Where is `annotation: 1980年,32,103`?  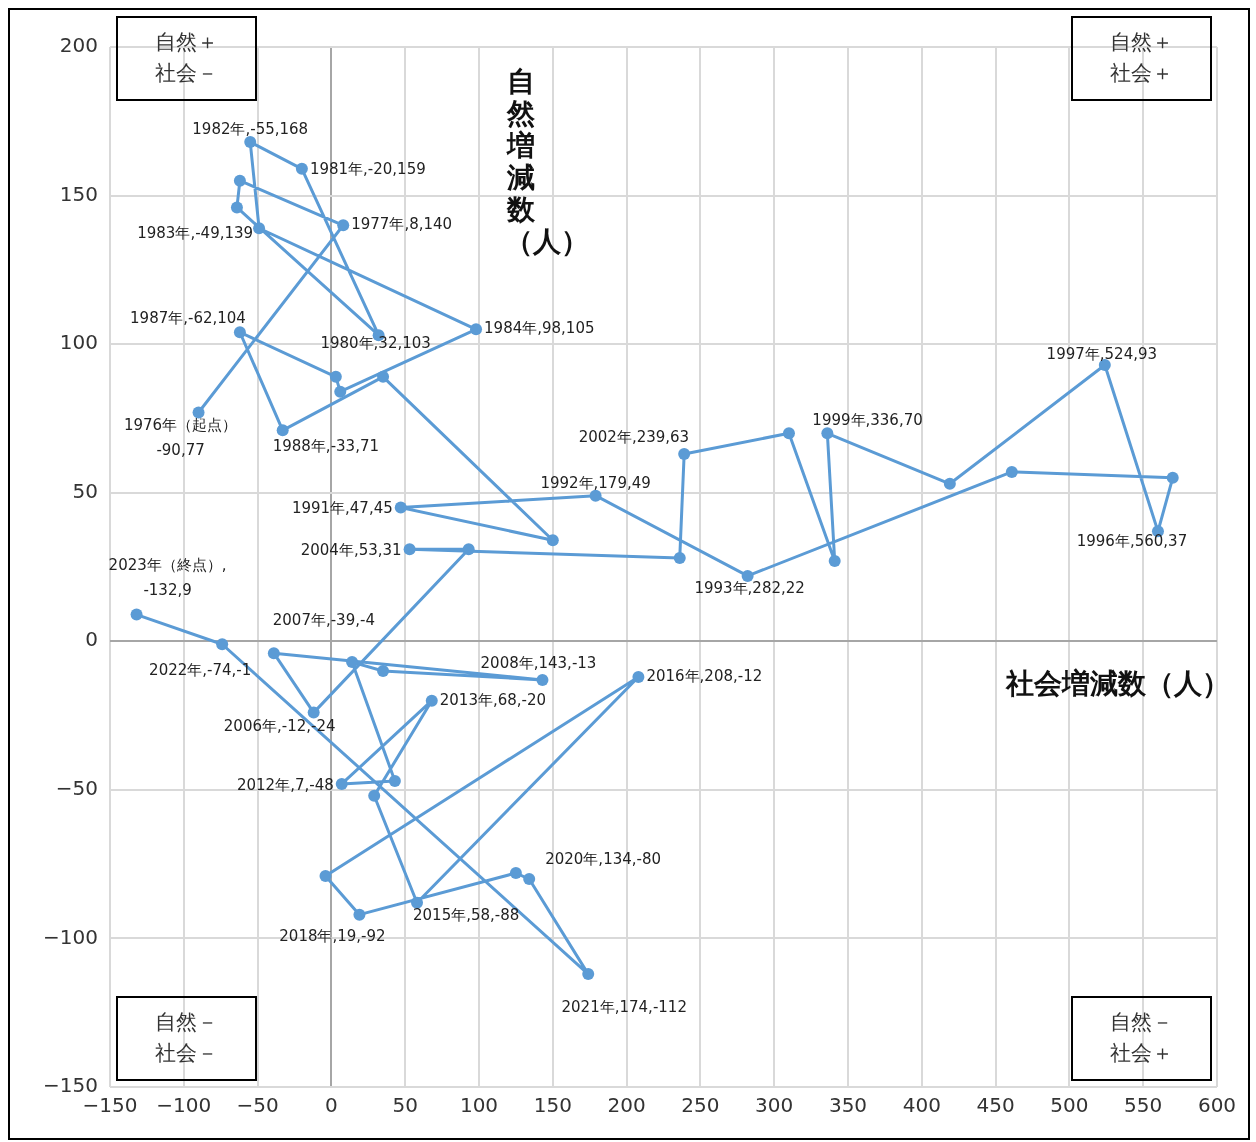
annotation: 1980年,32,103 is located at coordinates (375, 343).